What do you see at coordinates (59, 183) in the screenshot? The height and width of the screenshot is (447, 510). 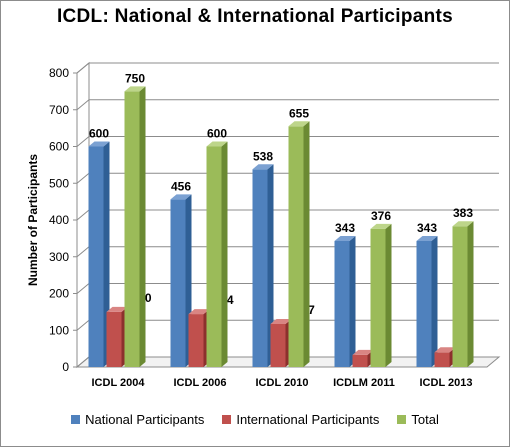 I see `y-tick-label: 500` at bounding box center [59, 183].